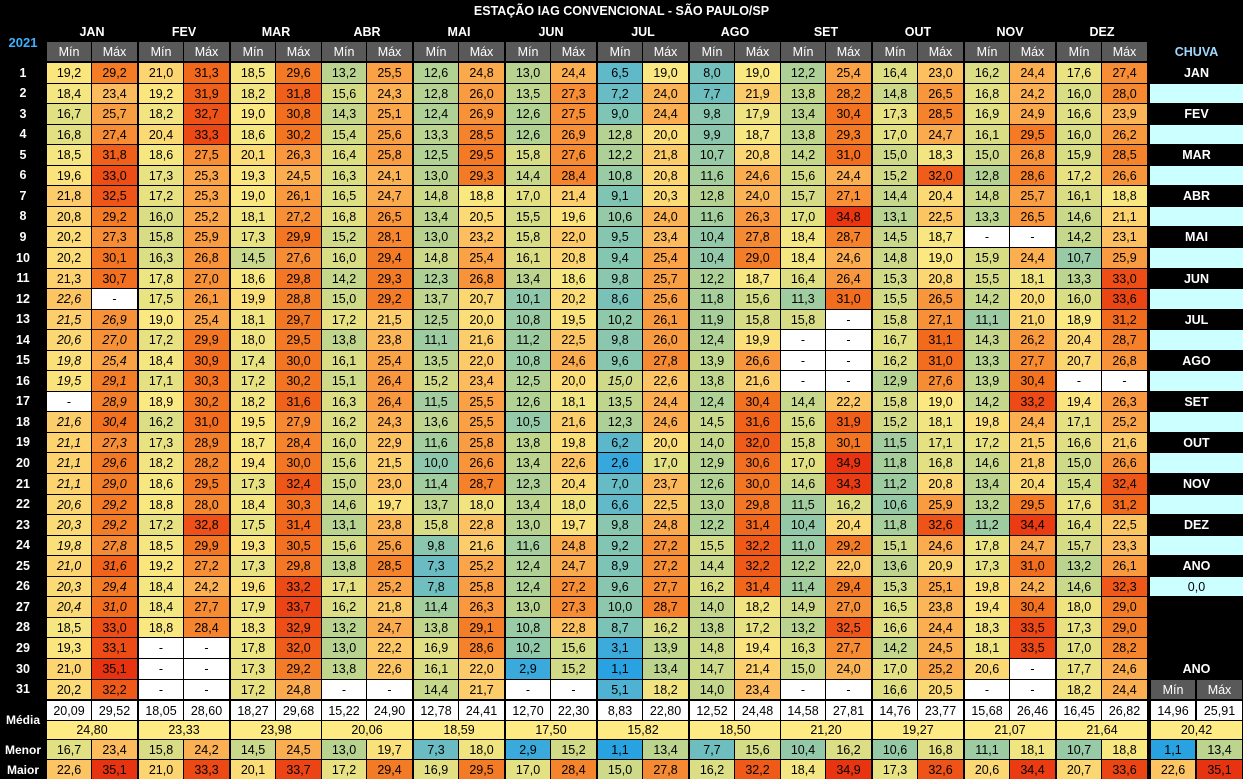  I want to click on day-number: 5, so click(23, 154).